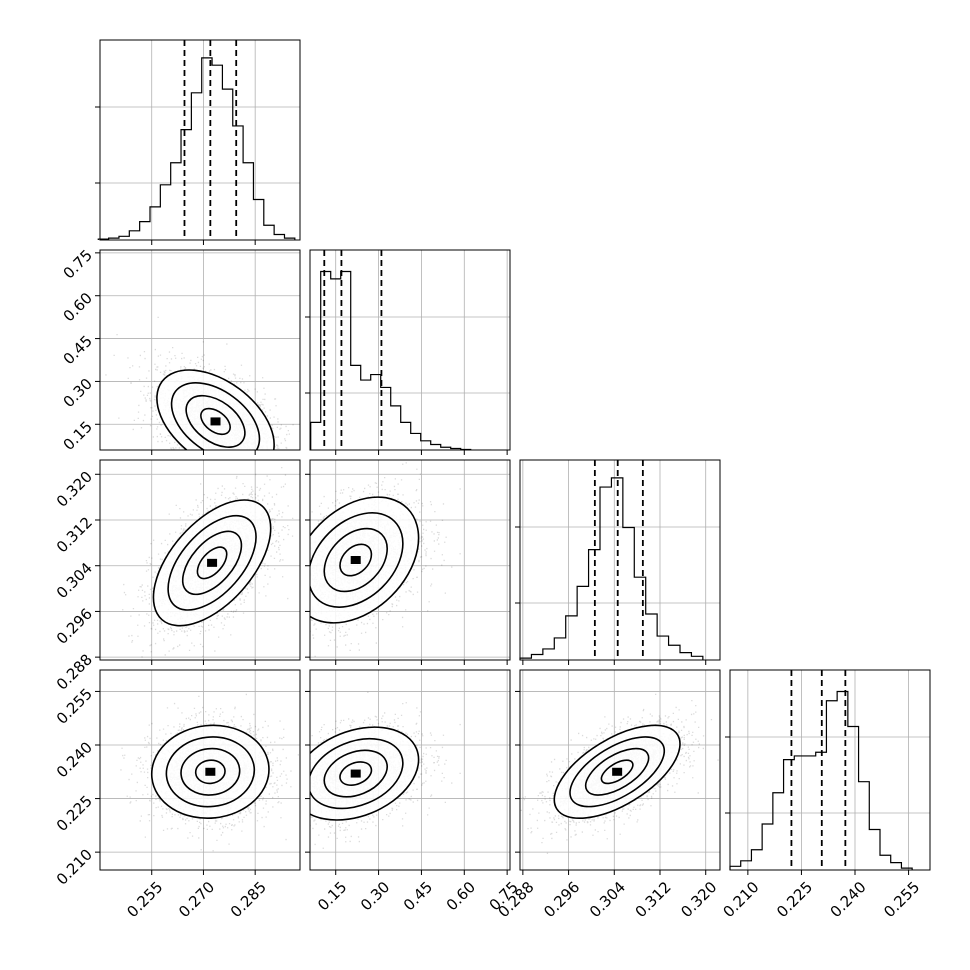  I want to click on y-tick-label-1-4: 0.75, so click(78, 264).